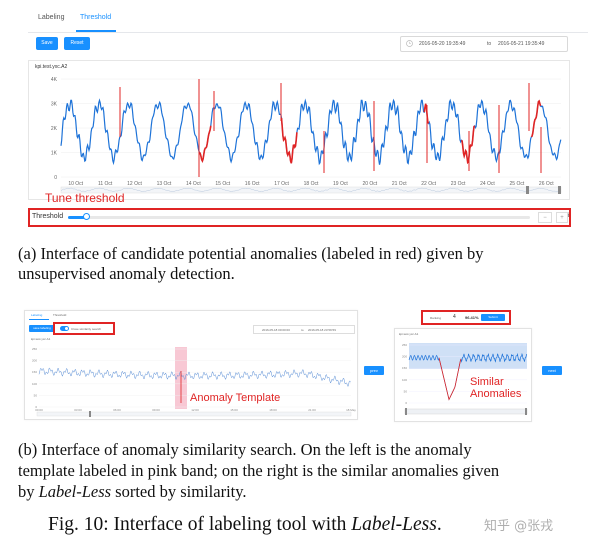 The image size is (600, 550). What do you see at coordinates (312, 410) in the screenshot?
I see `x-tick-small: 21:00` at bounding box center [312, 410].